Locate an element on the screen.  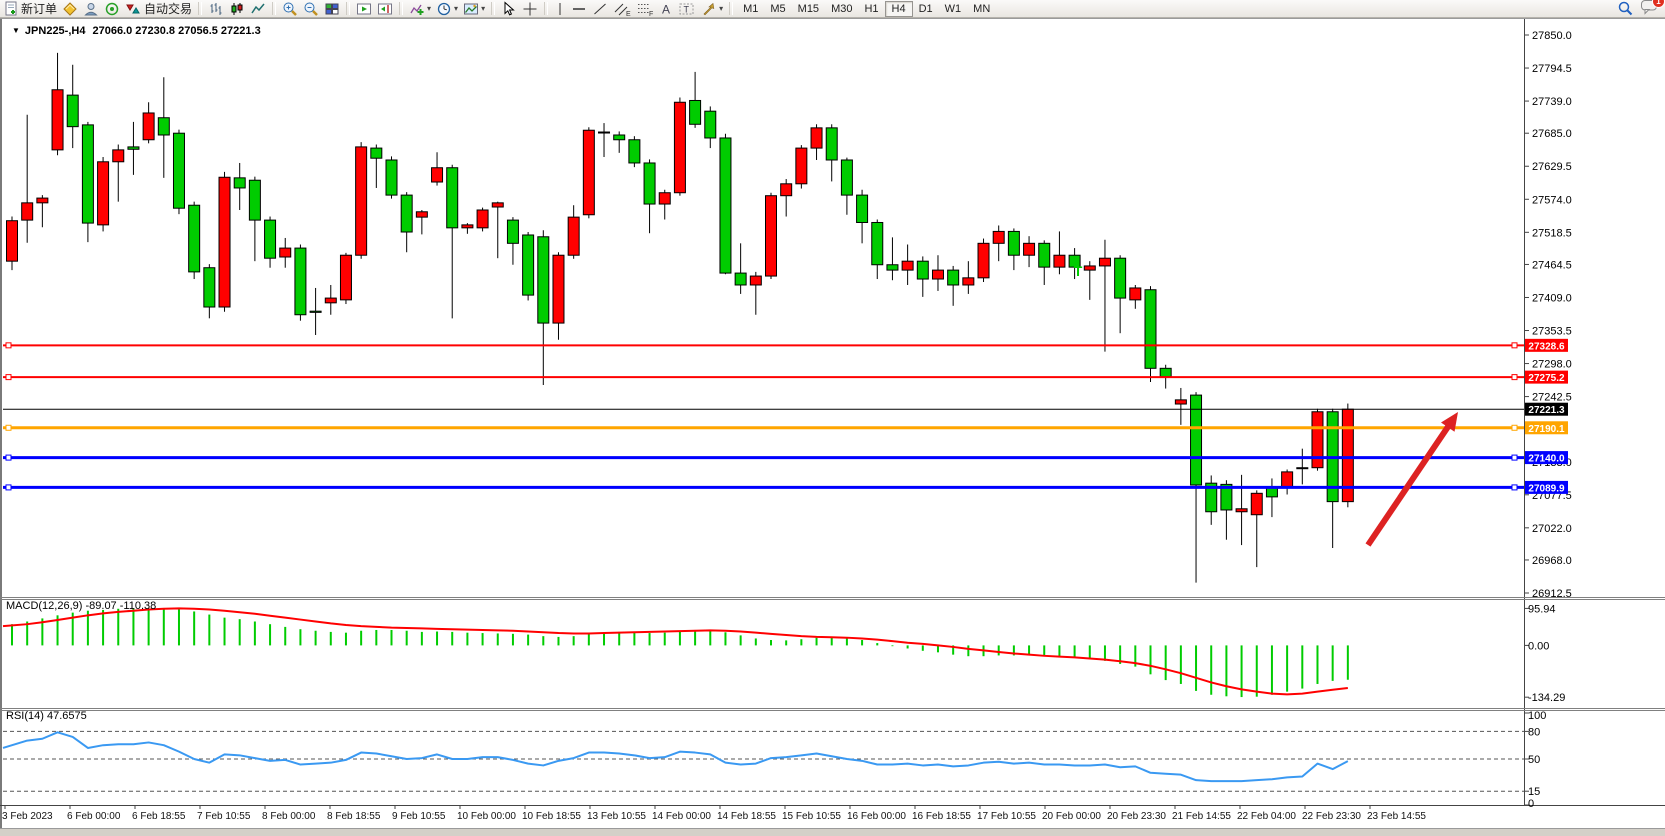
timeframe-h4: H4 is located at coordinates (898, 8).